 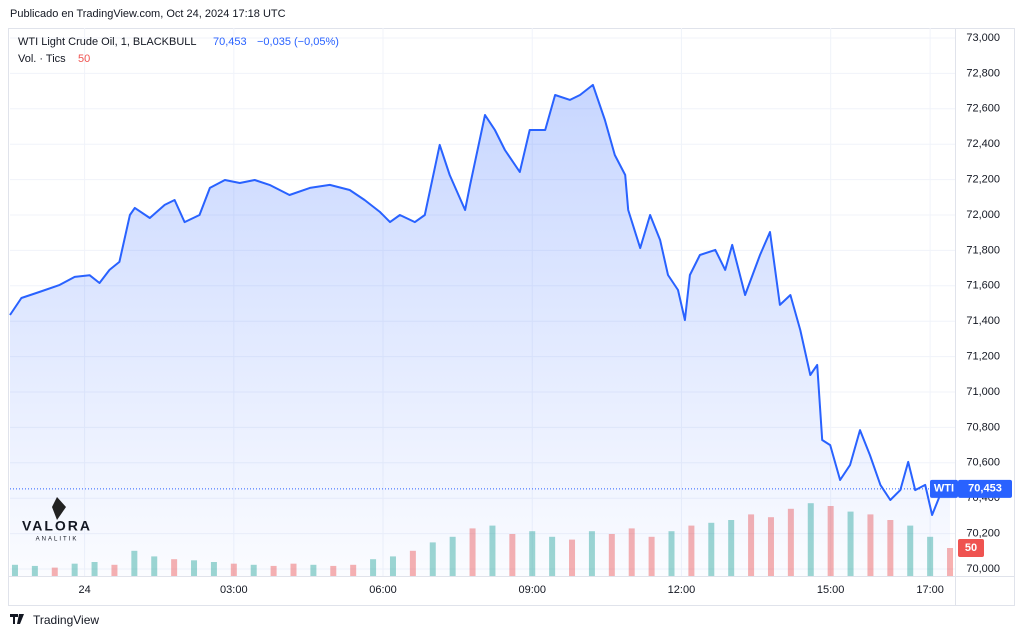 I want to click on x-tick-label: 24, so click(x=84, y=590).